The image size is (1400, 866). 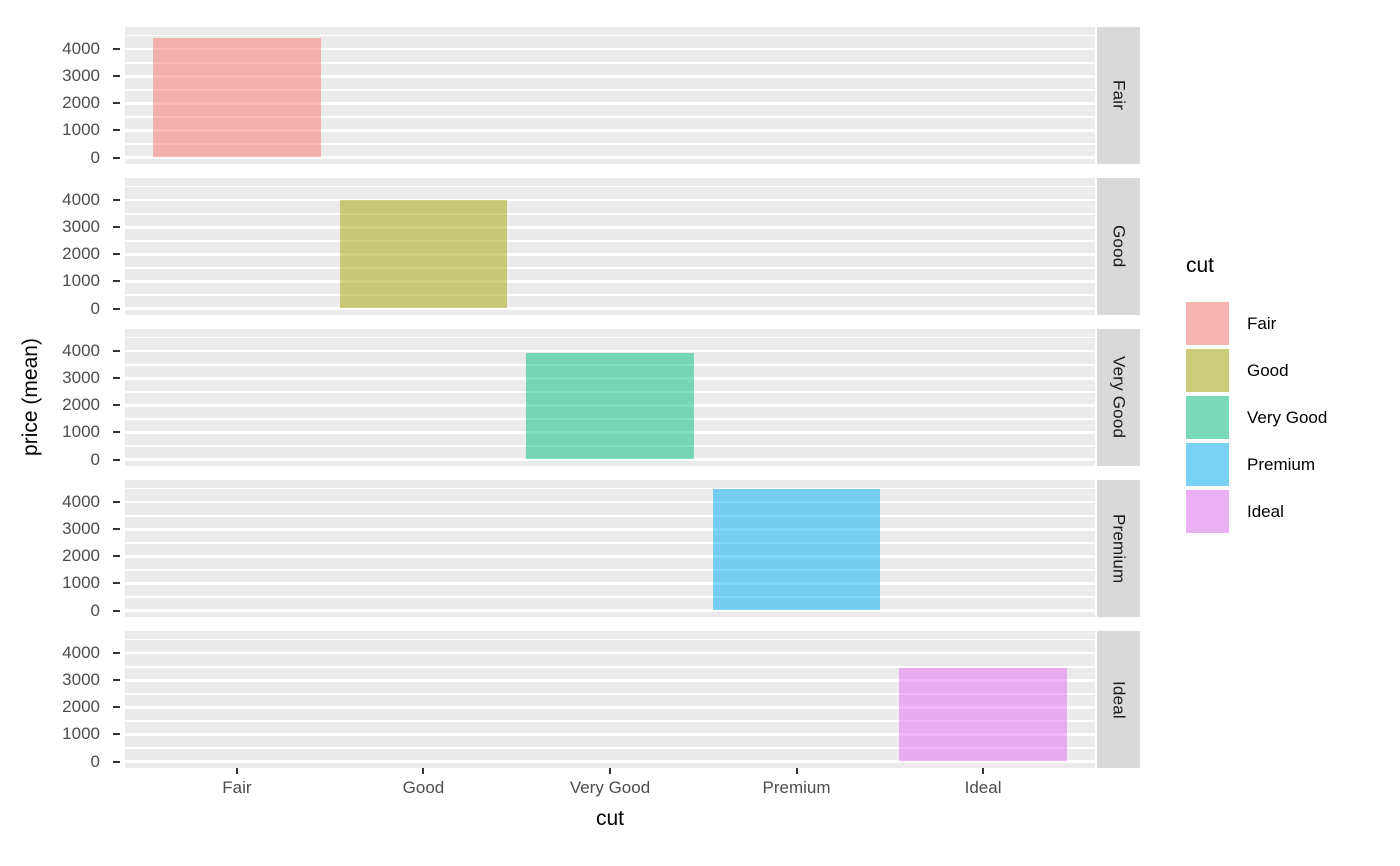 I want to click on facet-strip-very-good: Very Good, so click(x=1118, y=397).